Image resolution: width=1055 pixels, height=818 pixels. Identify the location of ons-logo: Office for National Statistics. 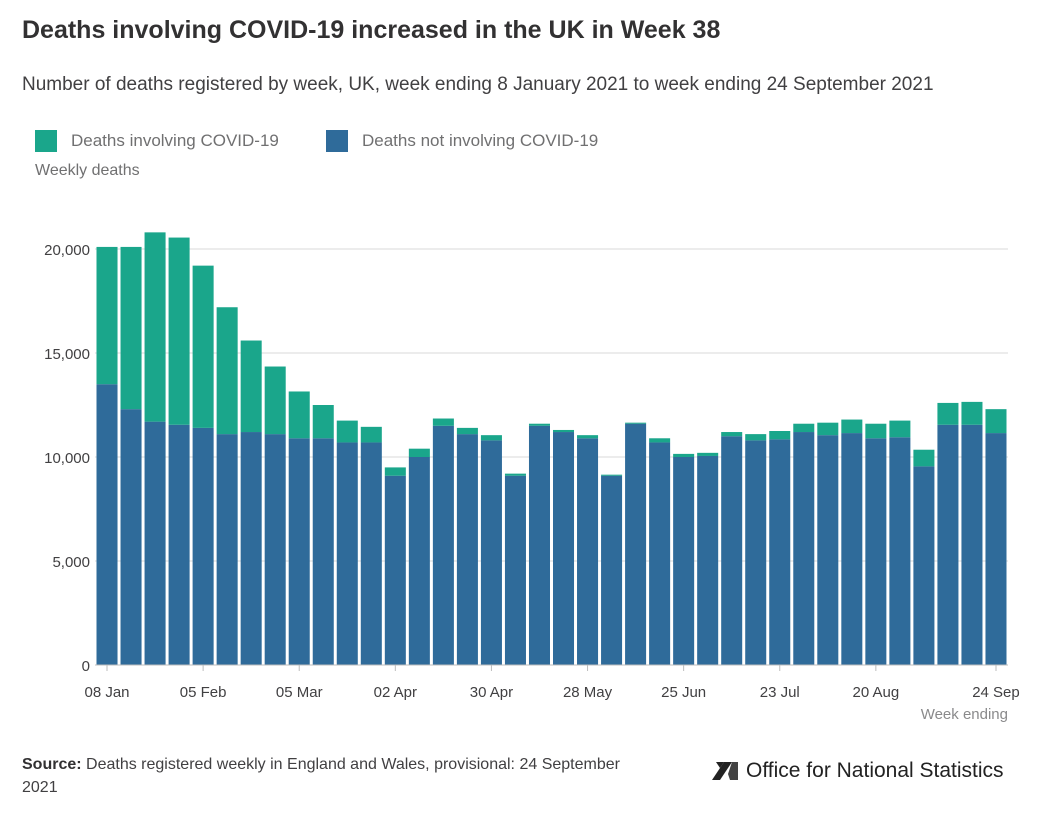
(857, 771).